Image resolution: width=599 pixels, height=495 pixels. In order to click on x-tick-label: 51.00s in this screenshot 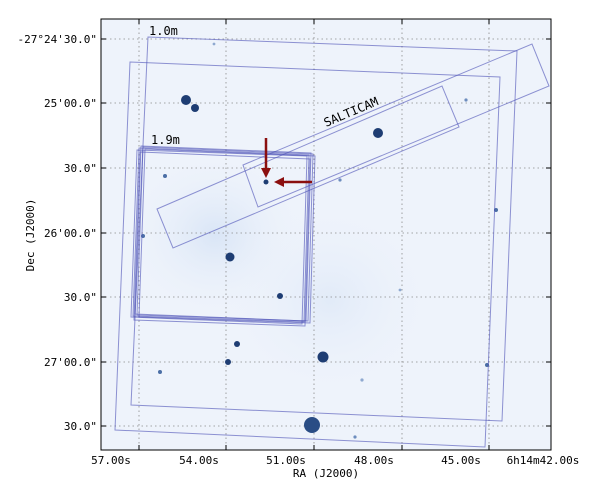, I will do `click(286, 460)`.